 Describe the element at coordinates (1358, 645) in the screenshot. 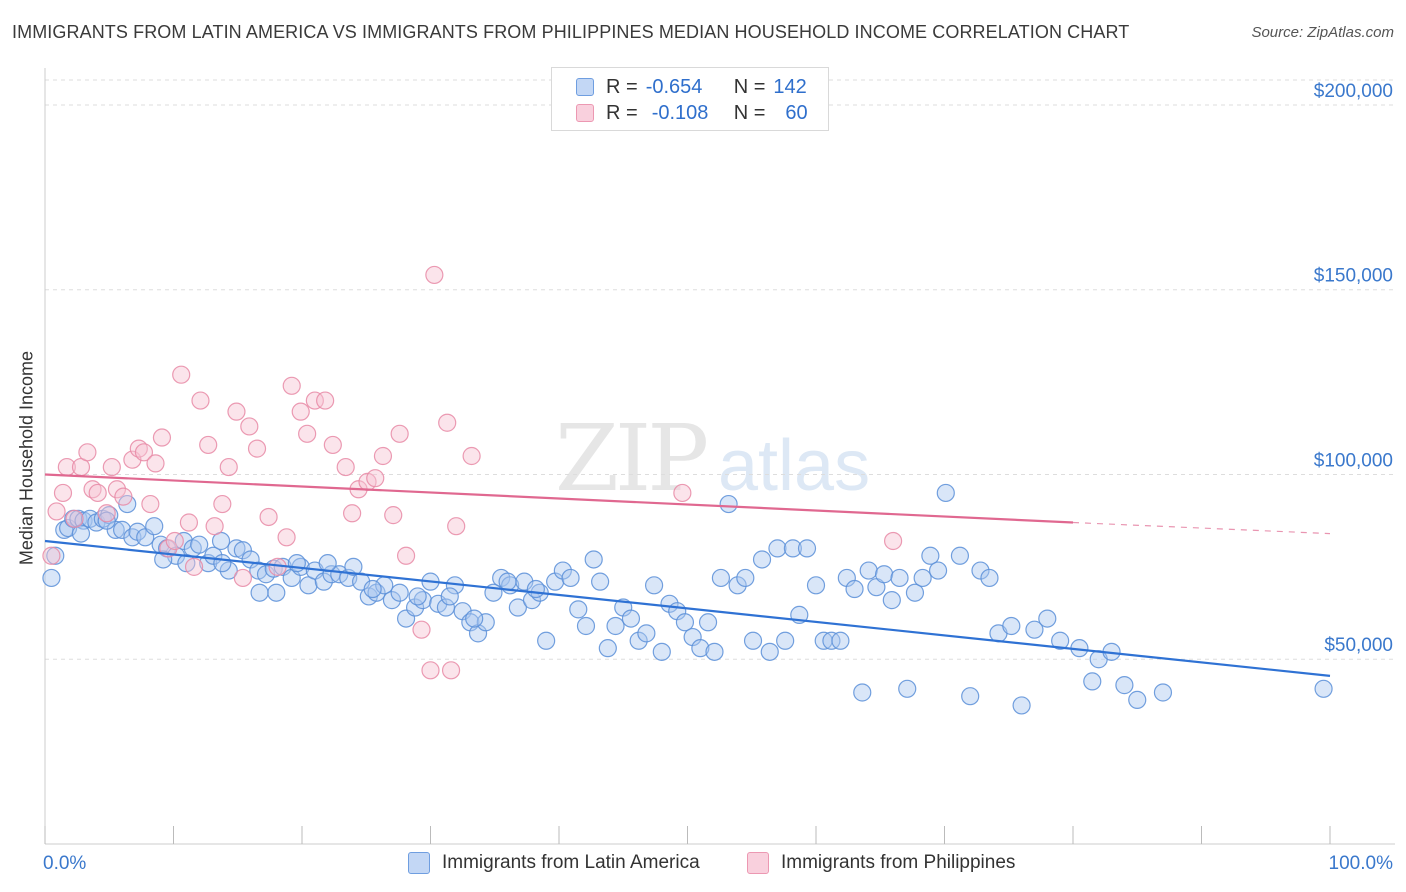

I see `y-tick-label: $50,000` at that location.